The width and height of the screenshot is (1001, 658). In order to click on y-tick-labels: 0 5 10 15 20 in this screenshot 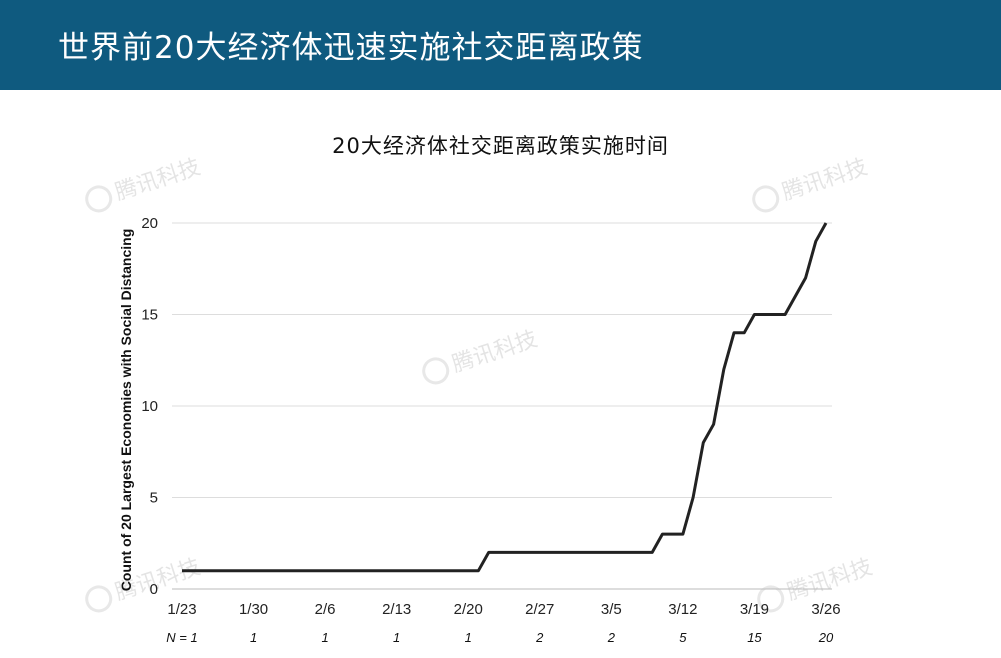, I will do `click(149, 406)`.